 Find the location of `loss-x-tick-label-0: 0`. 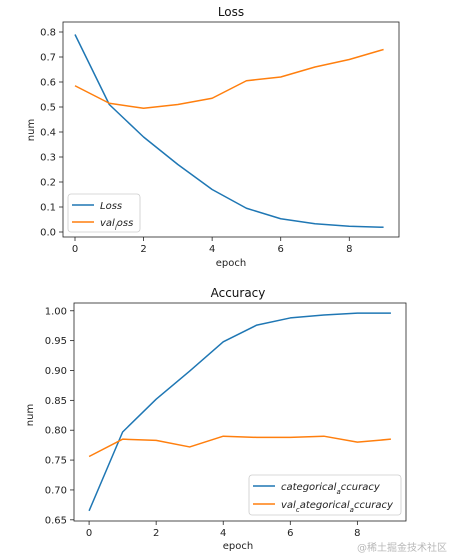

loss-x-tick-label-0: 0 is located at coordinates (75, 249).